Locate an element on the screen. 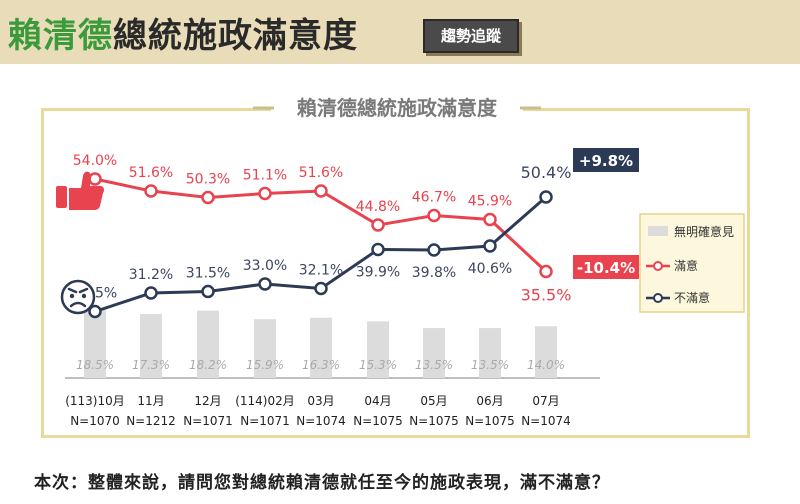 This screenshot has width=800, height=504. survey-question: 本次：整體來說，請問您對總統賴清德就任至今的施政表現，滿不滿意？ is located at coordinates (322, 483).